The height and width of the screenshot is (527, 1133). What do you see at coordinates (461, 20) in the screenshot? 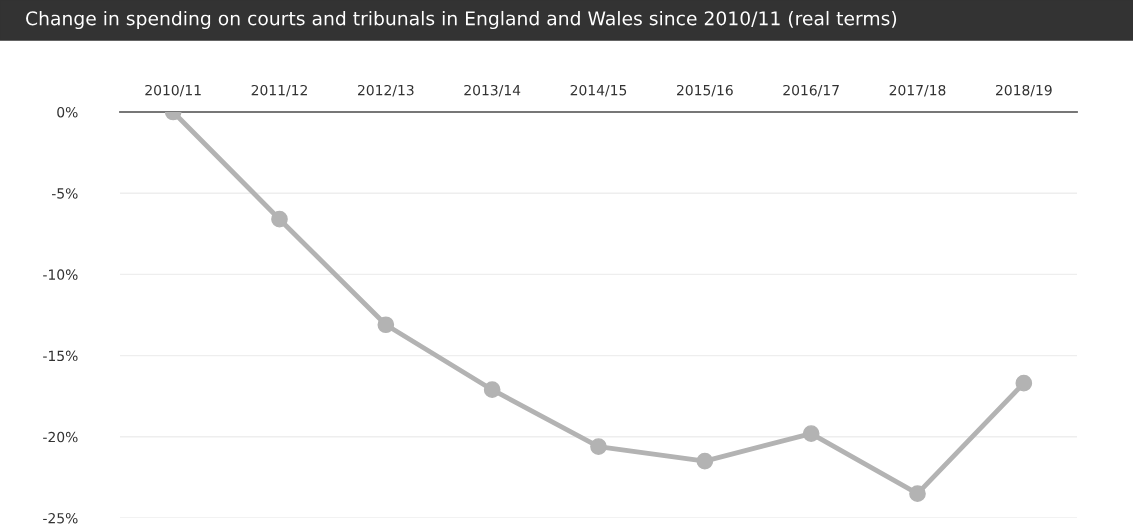
I see `chart-title: Change in spending on courts and tribunals in England and Wales since 2010/11 (real terms)` at bounding box center [461, 20].